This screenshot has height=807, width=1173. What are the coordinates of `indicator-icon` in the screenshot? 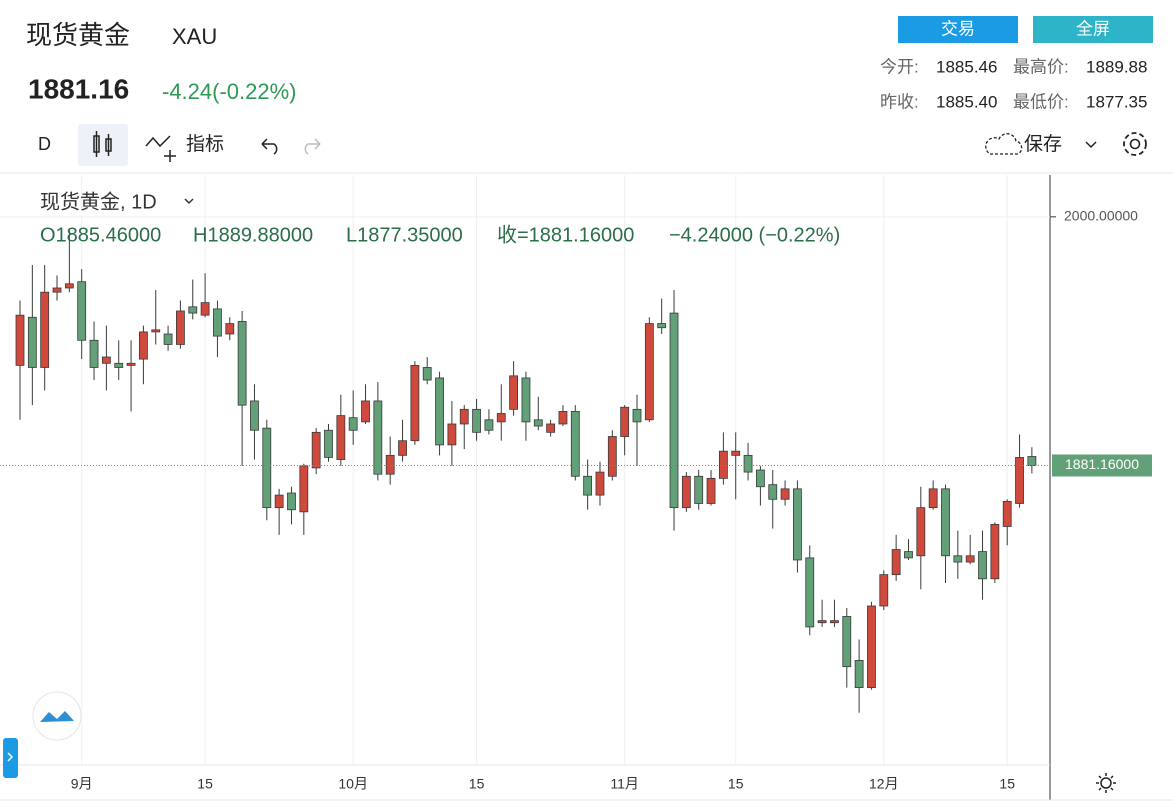 It's located at (160, 148).